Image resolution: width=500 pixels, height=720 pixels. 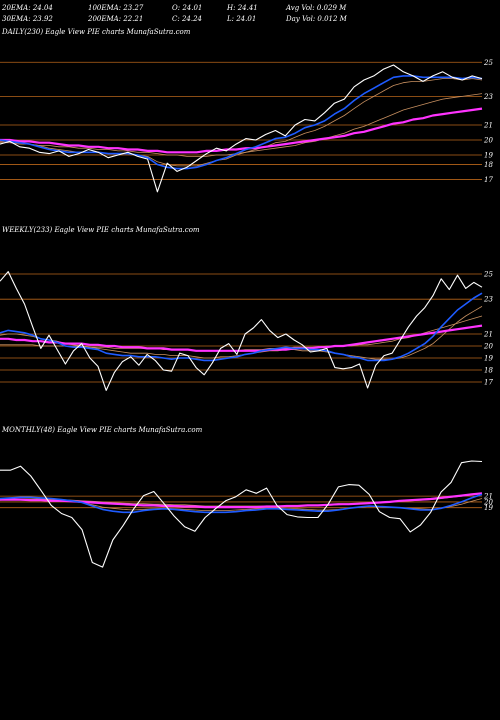 I want to click on header-avg-vol: Avg Vol: 0.029 M, so click(x=316, y=8).